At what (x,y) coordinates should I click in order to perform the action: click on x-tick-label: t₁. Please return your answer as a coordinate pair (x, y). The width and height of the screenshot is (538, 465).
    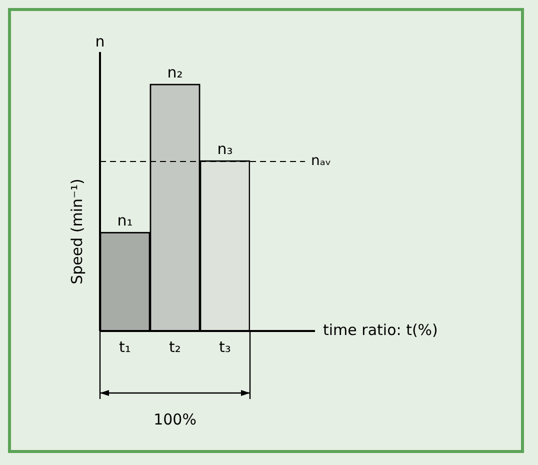
    Looking at the image, I should click on (125, 347).